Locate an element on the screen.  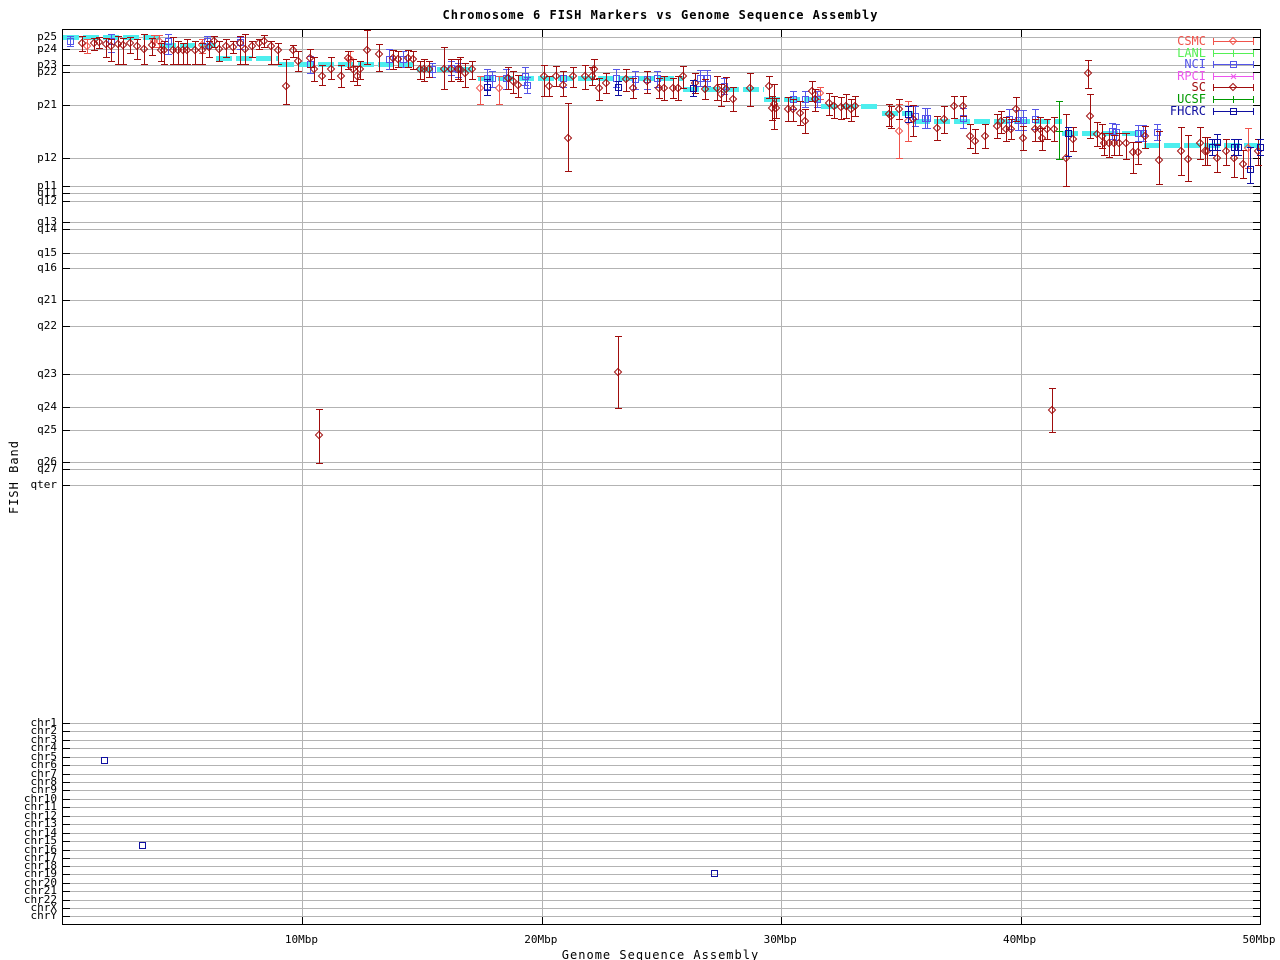
ytick-label-p23: p23 is located at coordinates (47, 64).